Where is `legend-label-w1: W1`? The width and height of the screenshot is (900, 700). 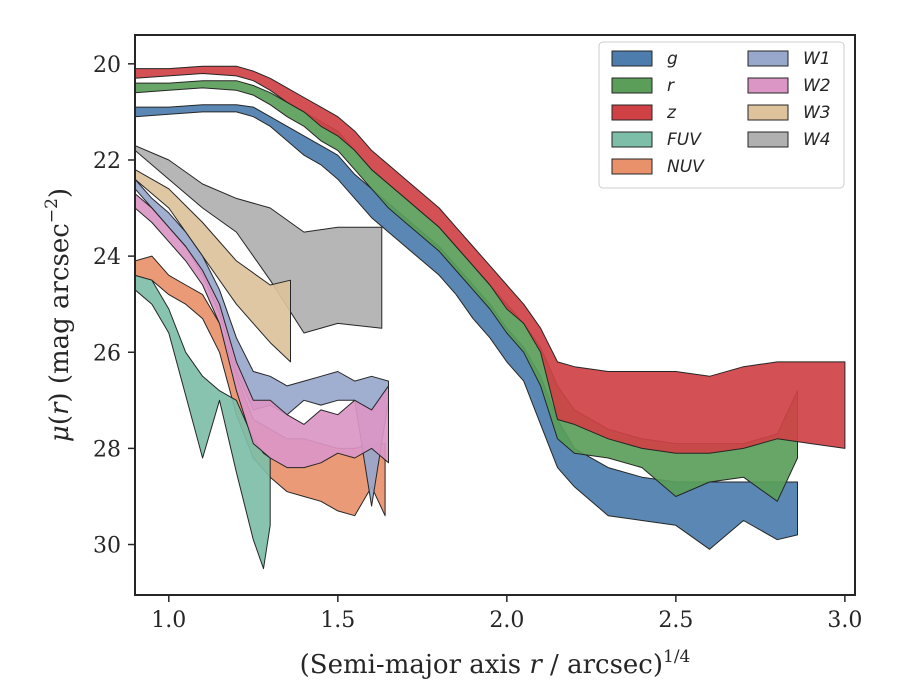
legend-label-w1: W1 is located at coordinates (817, 59).